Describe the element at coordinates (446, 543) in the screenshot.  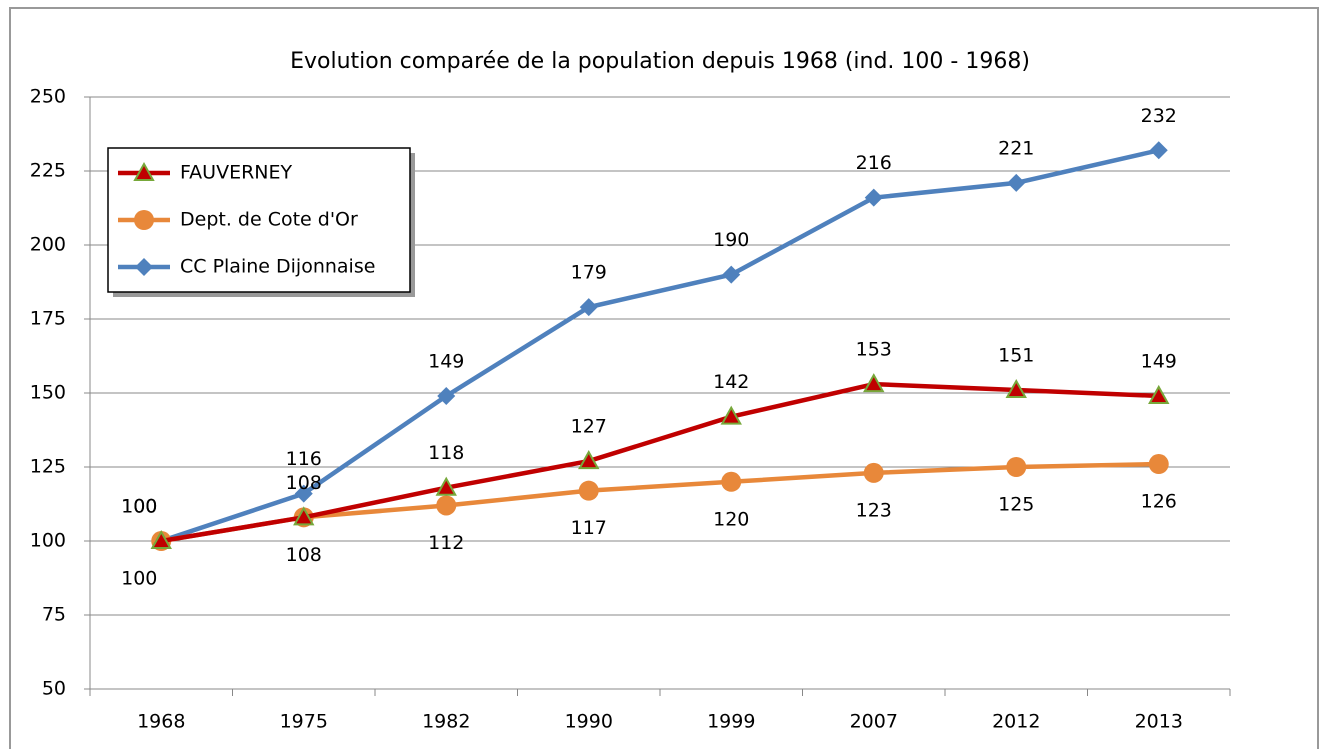
I see `data-label: 112` at that location.